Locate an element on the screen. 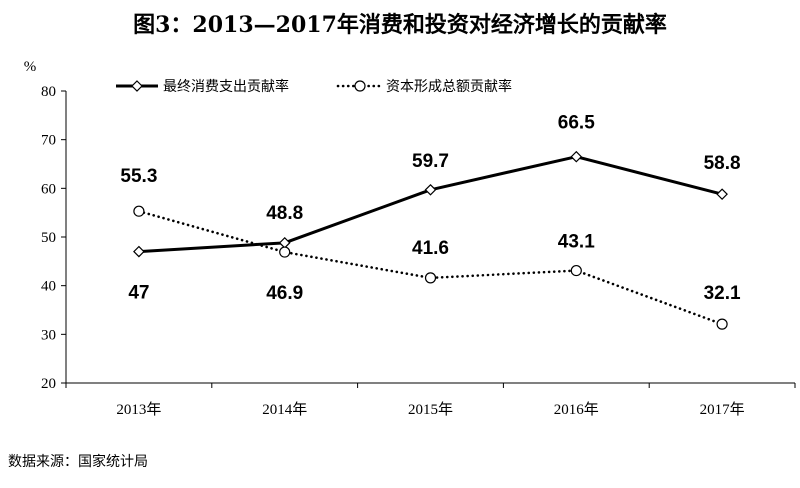 The height and width of the screenshot is (488, 800). data-label: 32.1 is located at coordinates (722, 293).